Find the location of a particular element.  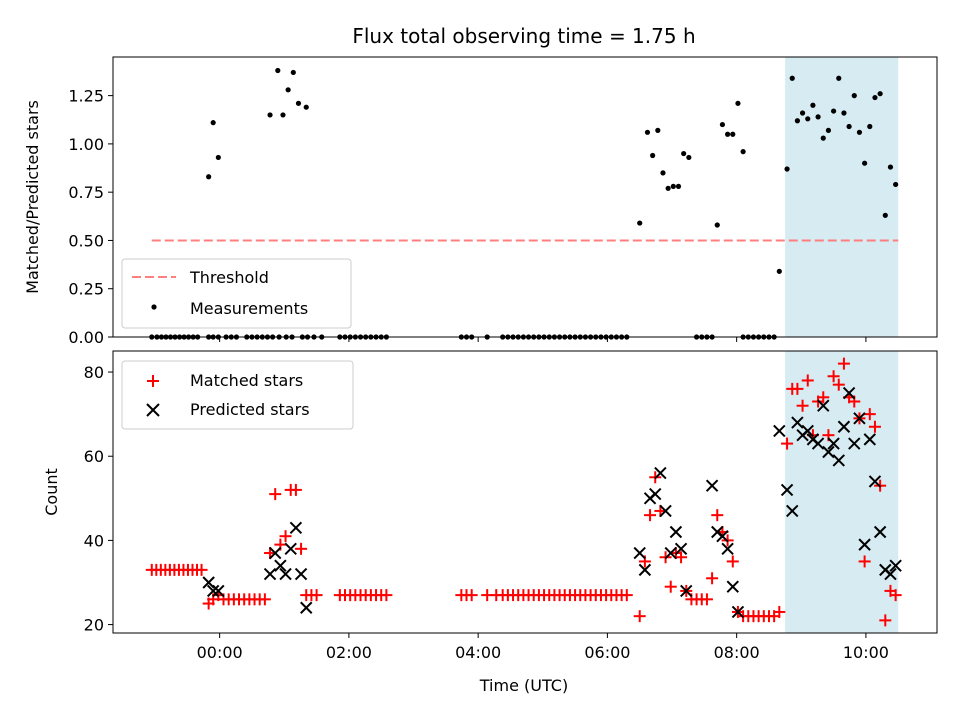

bottom-y-axis-label: Count is located at coordinates (51, 492).